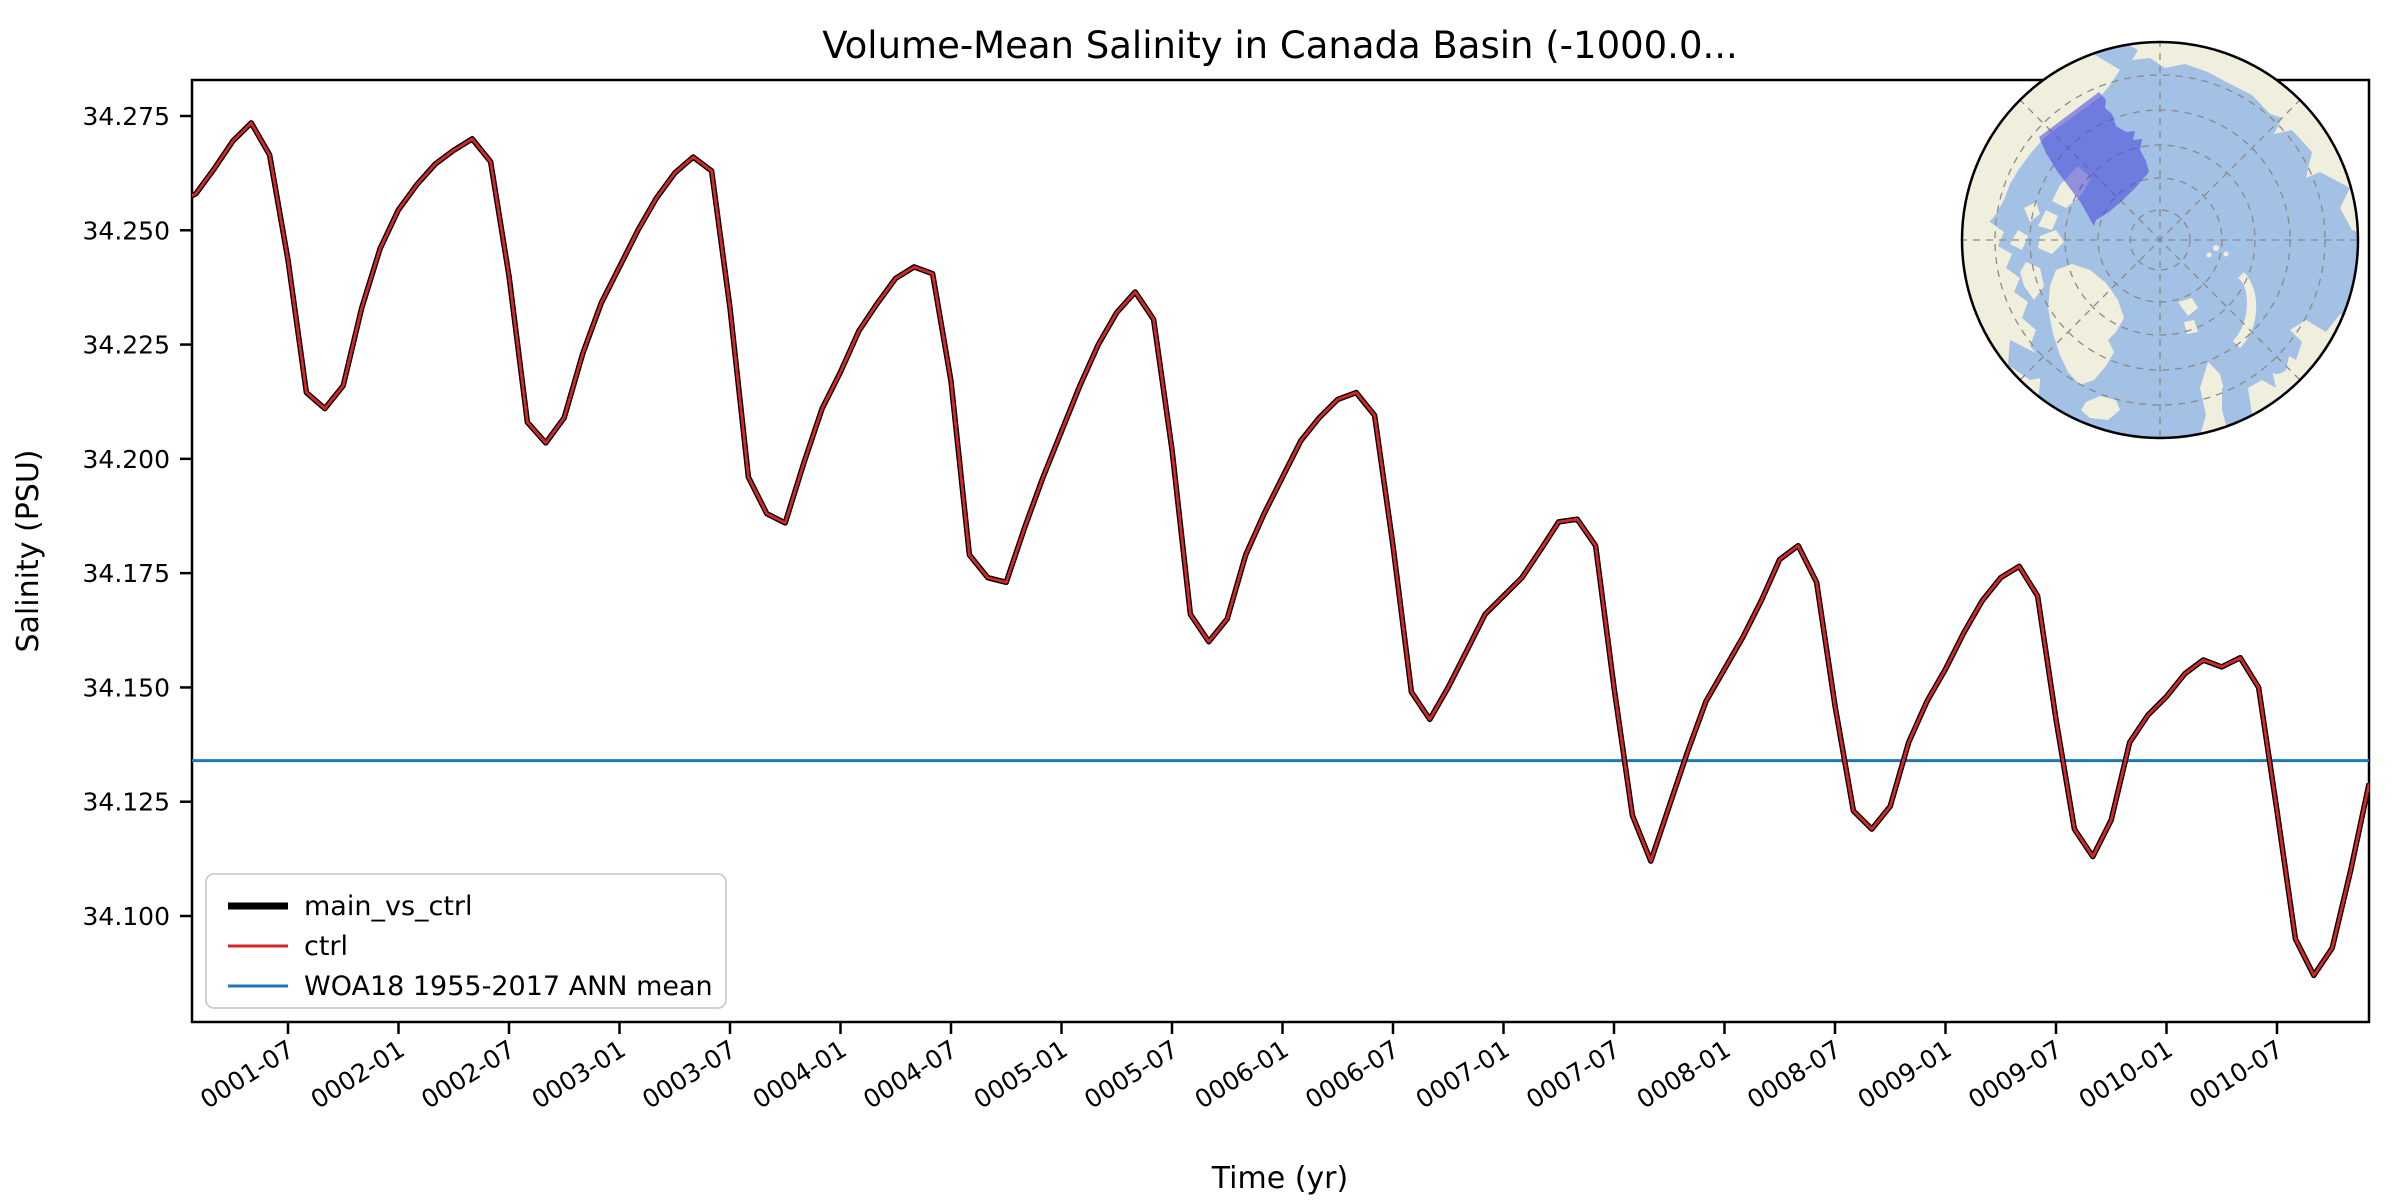 The height and width of the screenshot is (1200, 2400). Describe the element at coordinates (1279, 1178) in the screenshot. I see `x-axis-label: Time (yr)` at that location.